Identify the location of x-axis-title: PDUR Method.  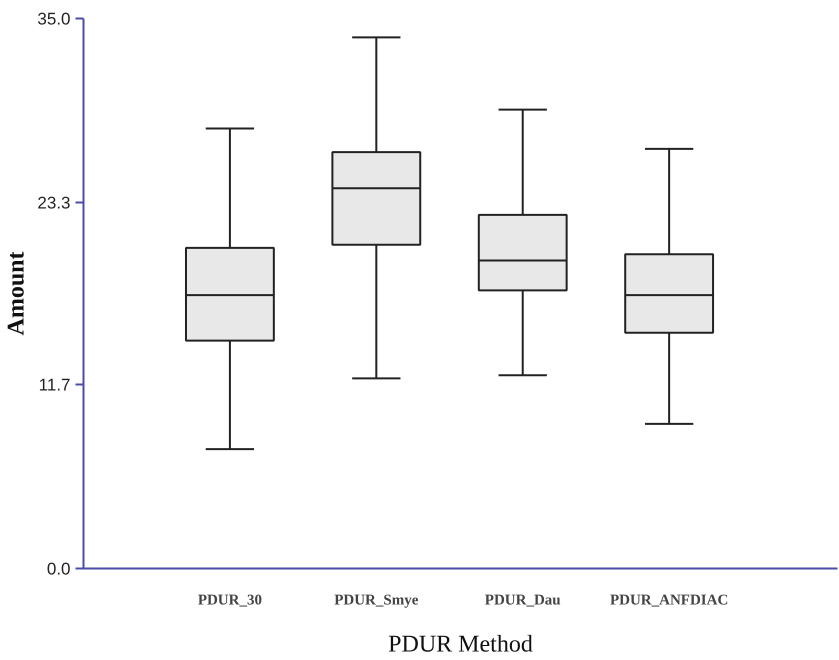
(460, 645).